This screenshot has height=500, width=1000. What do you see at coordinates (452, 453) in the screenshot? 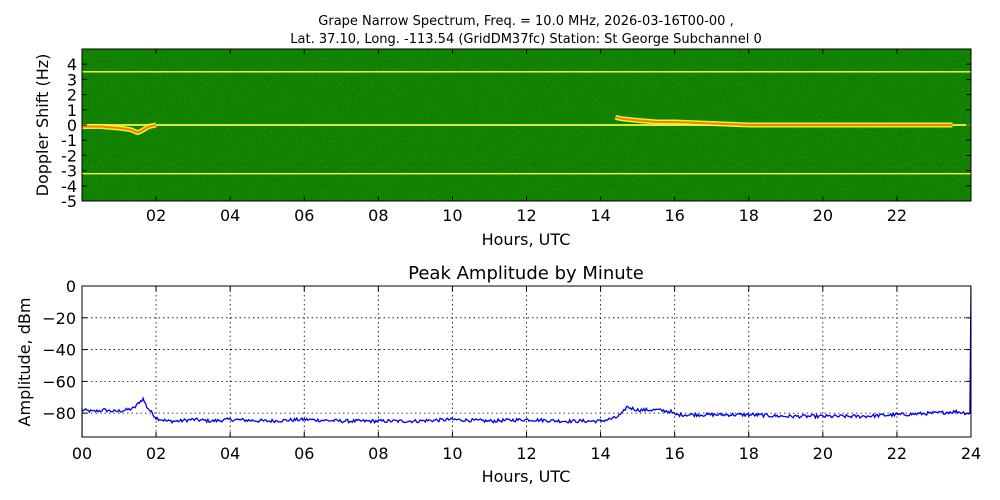
I see `amplitude-xtick-label: 10` at bounding box center [452, 453].